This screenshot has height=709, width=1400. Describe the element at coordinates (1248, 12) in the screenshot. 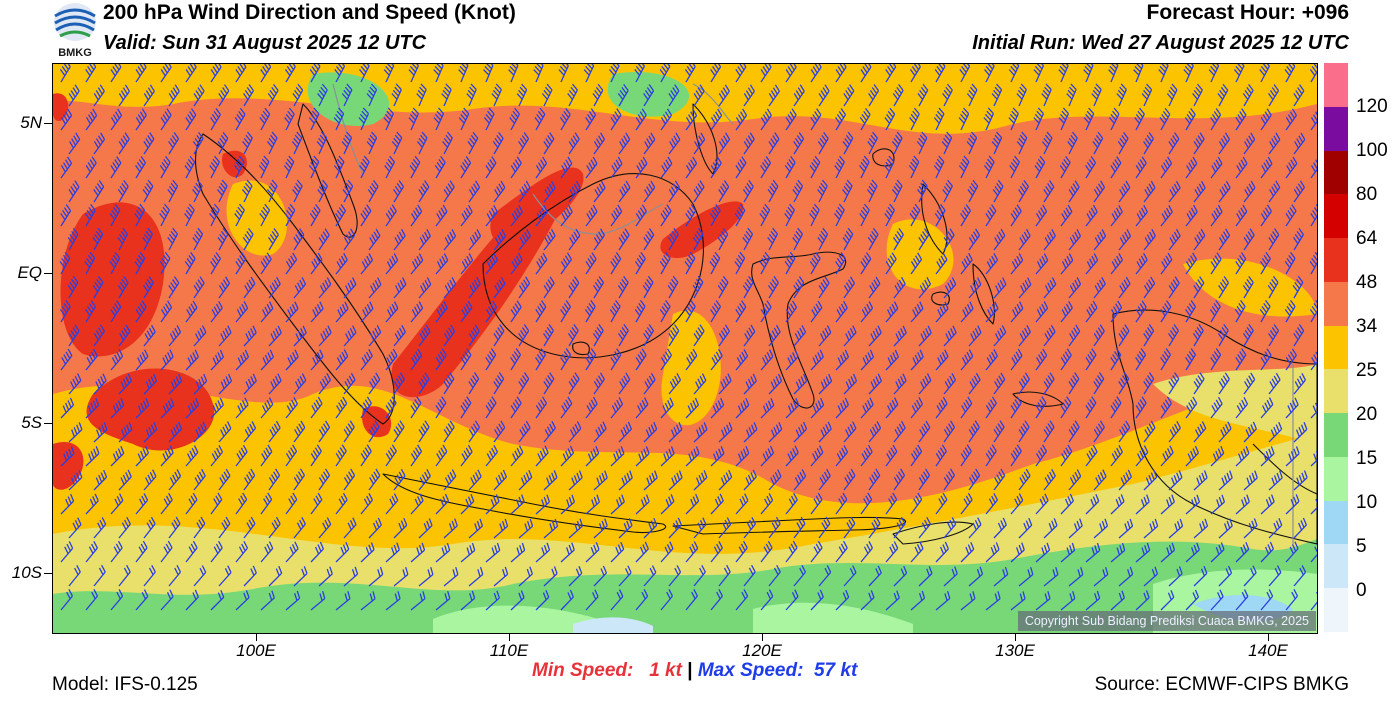

I see `forecast-hour: Forecast Hour: +096` at that location.